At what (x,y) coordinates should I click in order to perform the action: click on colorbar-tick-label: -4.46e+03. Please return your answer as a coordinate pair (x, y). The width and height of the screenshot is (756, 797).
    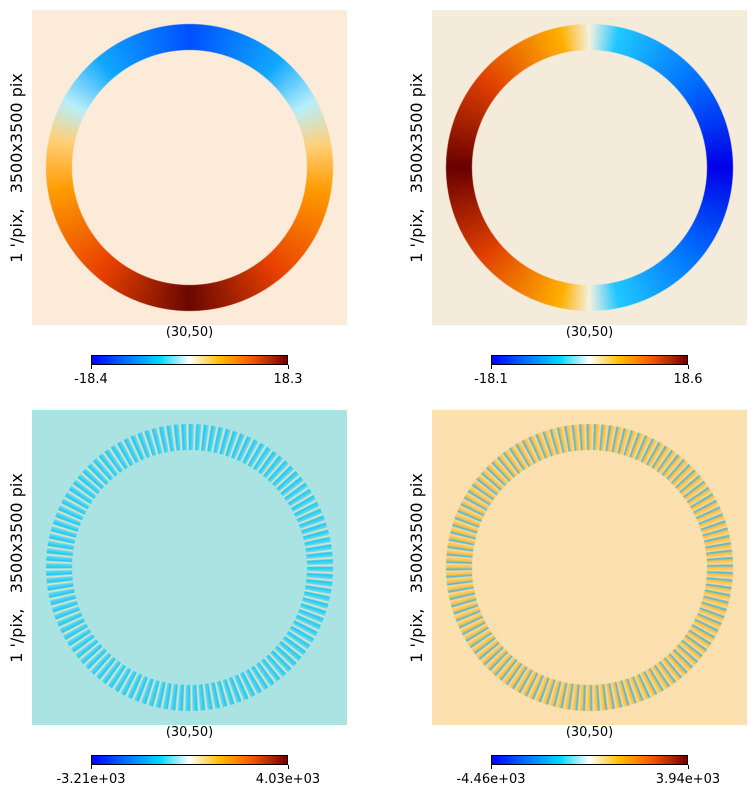
    Looking at the image, I should click on (491, 779).